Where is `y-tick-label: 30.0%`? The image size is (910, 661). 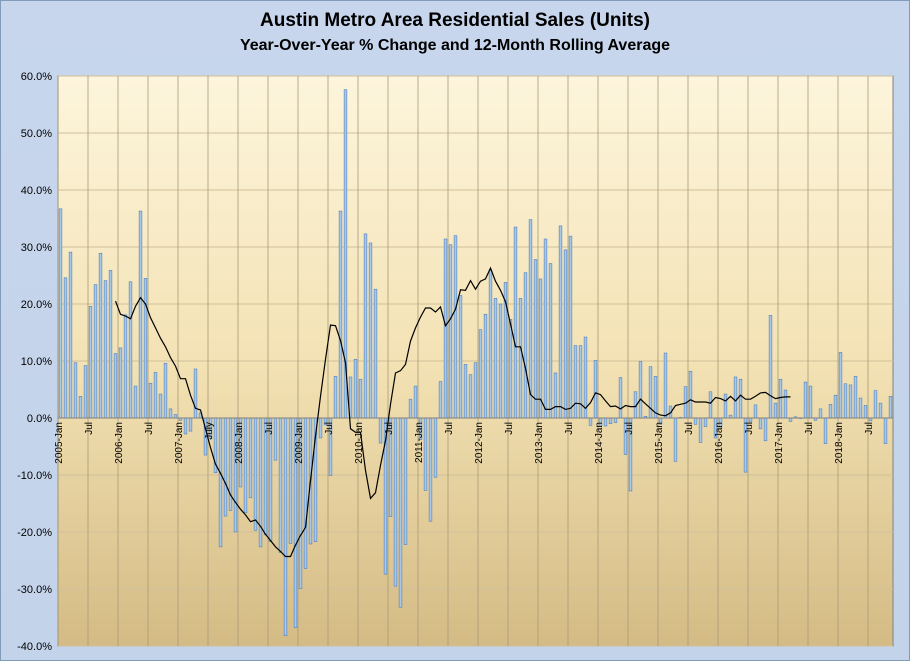
y-tick-label: 30.0% is located at coordinates (36, 248).